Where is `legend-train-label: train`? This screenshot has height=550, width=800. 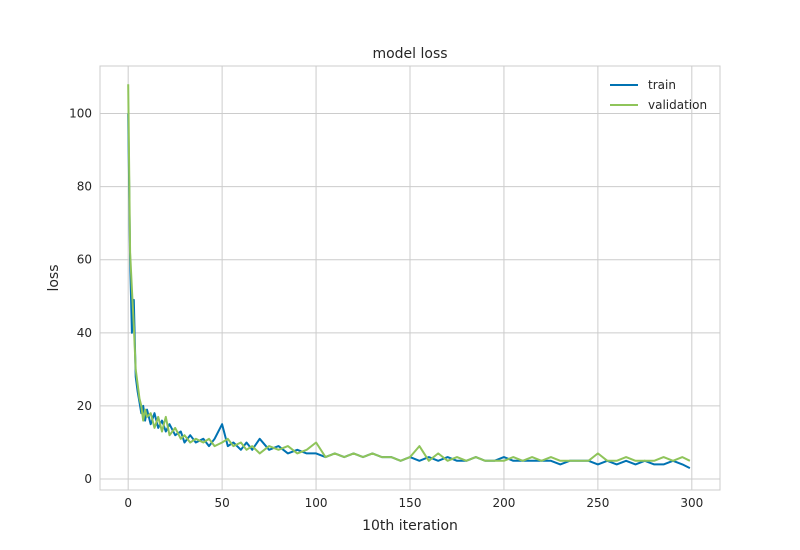
legend-train-label: train is located at coordinates (662, 85).